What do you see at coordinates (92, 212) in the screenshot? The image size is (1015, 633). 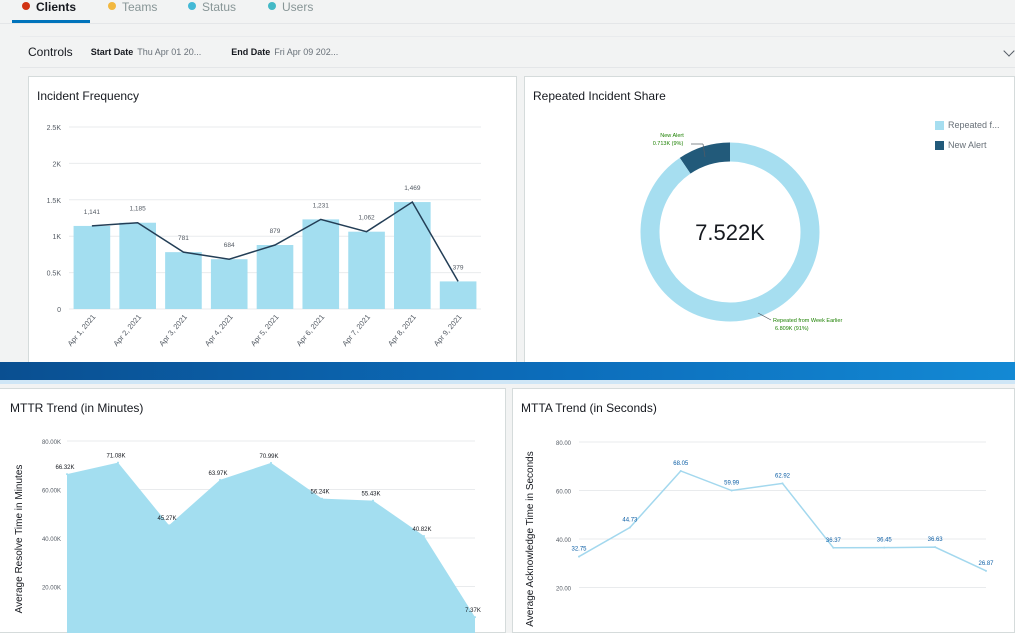 I see `data-label: 1,141` at bounding box center [92, 212].